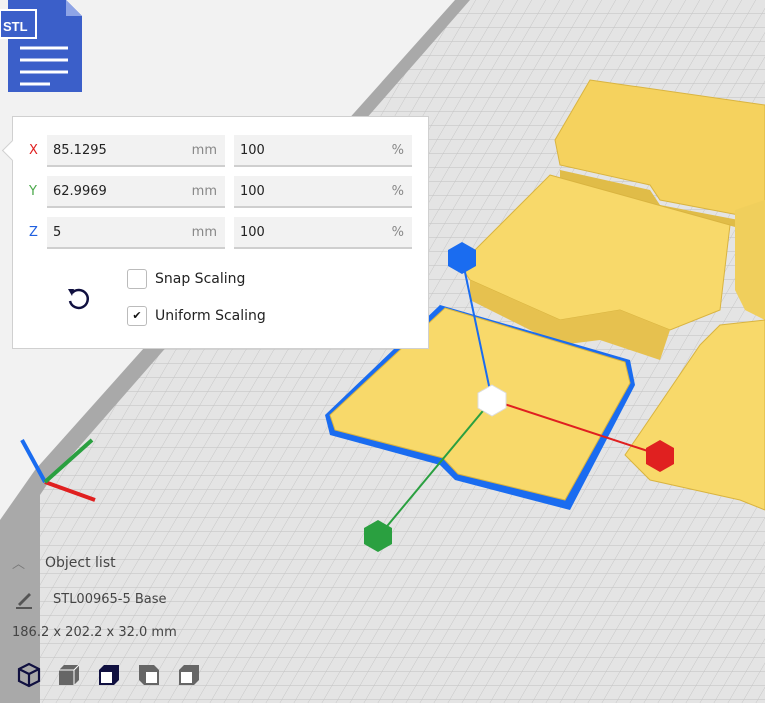 Image resolution: width=765 pixels, height=703 pixels. I want to click on view-front-icon, so click(69, 675).